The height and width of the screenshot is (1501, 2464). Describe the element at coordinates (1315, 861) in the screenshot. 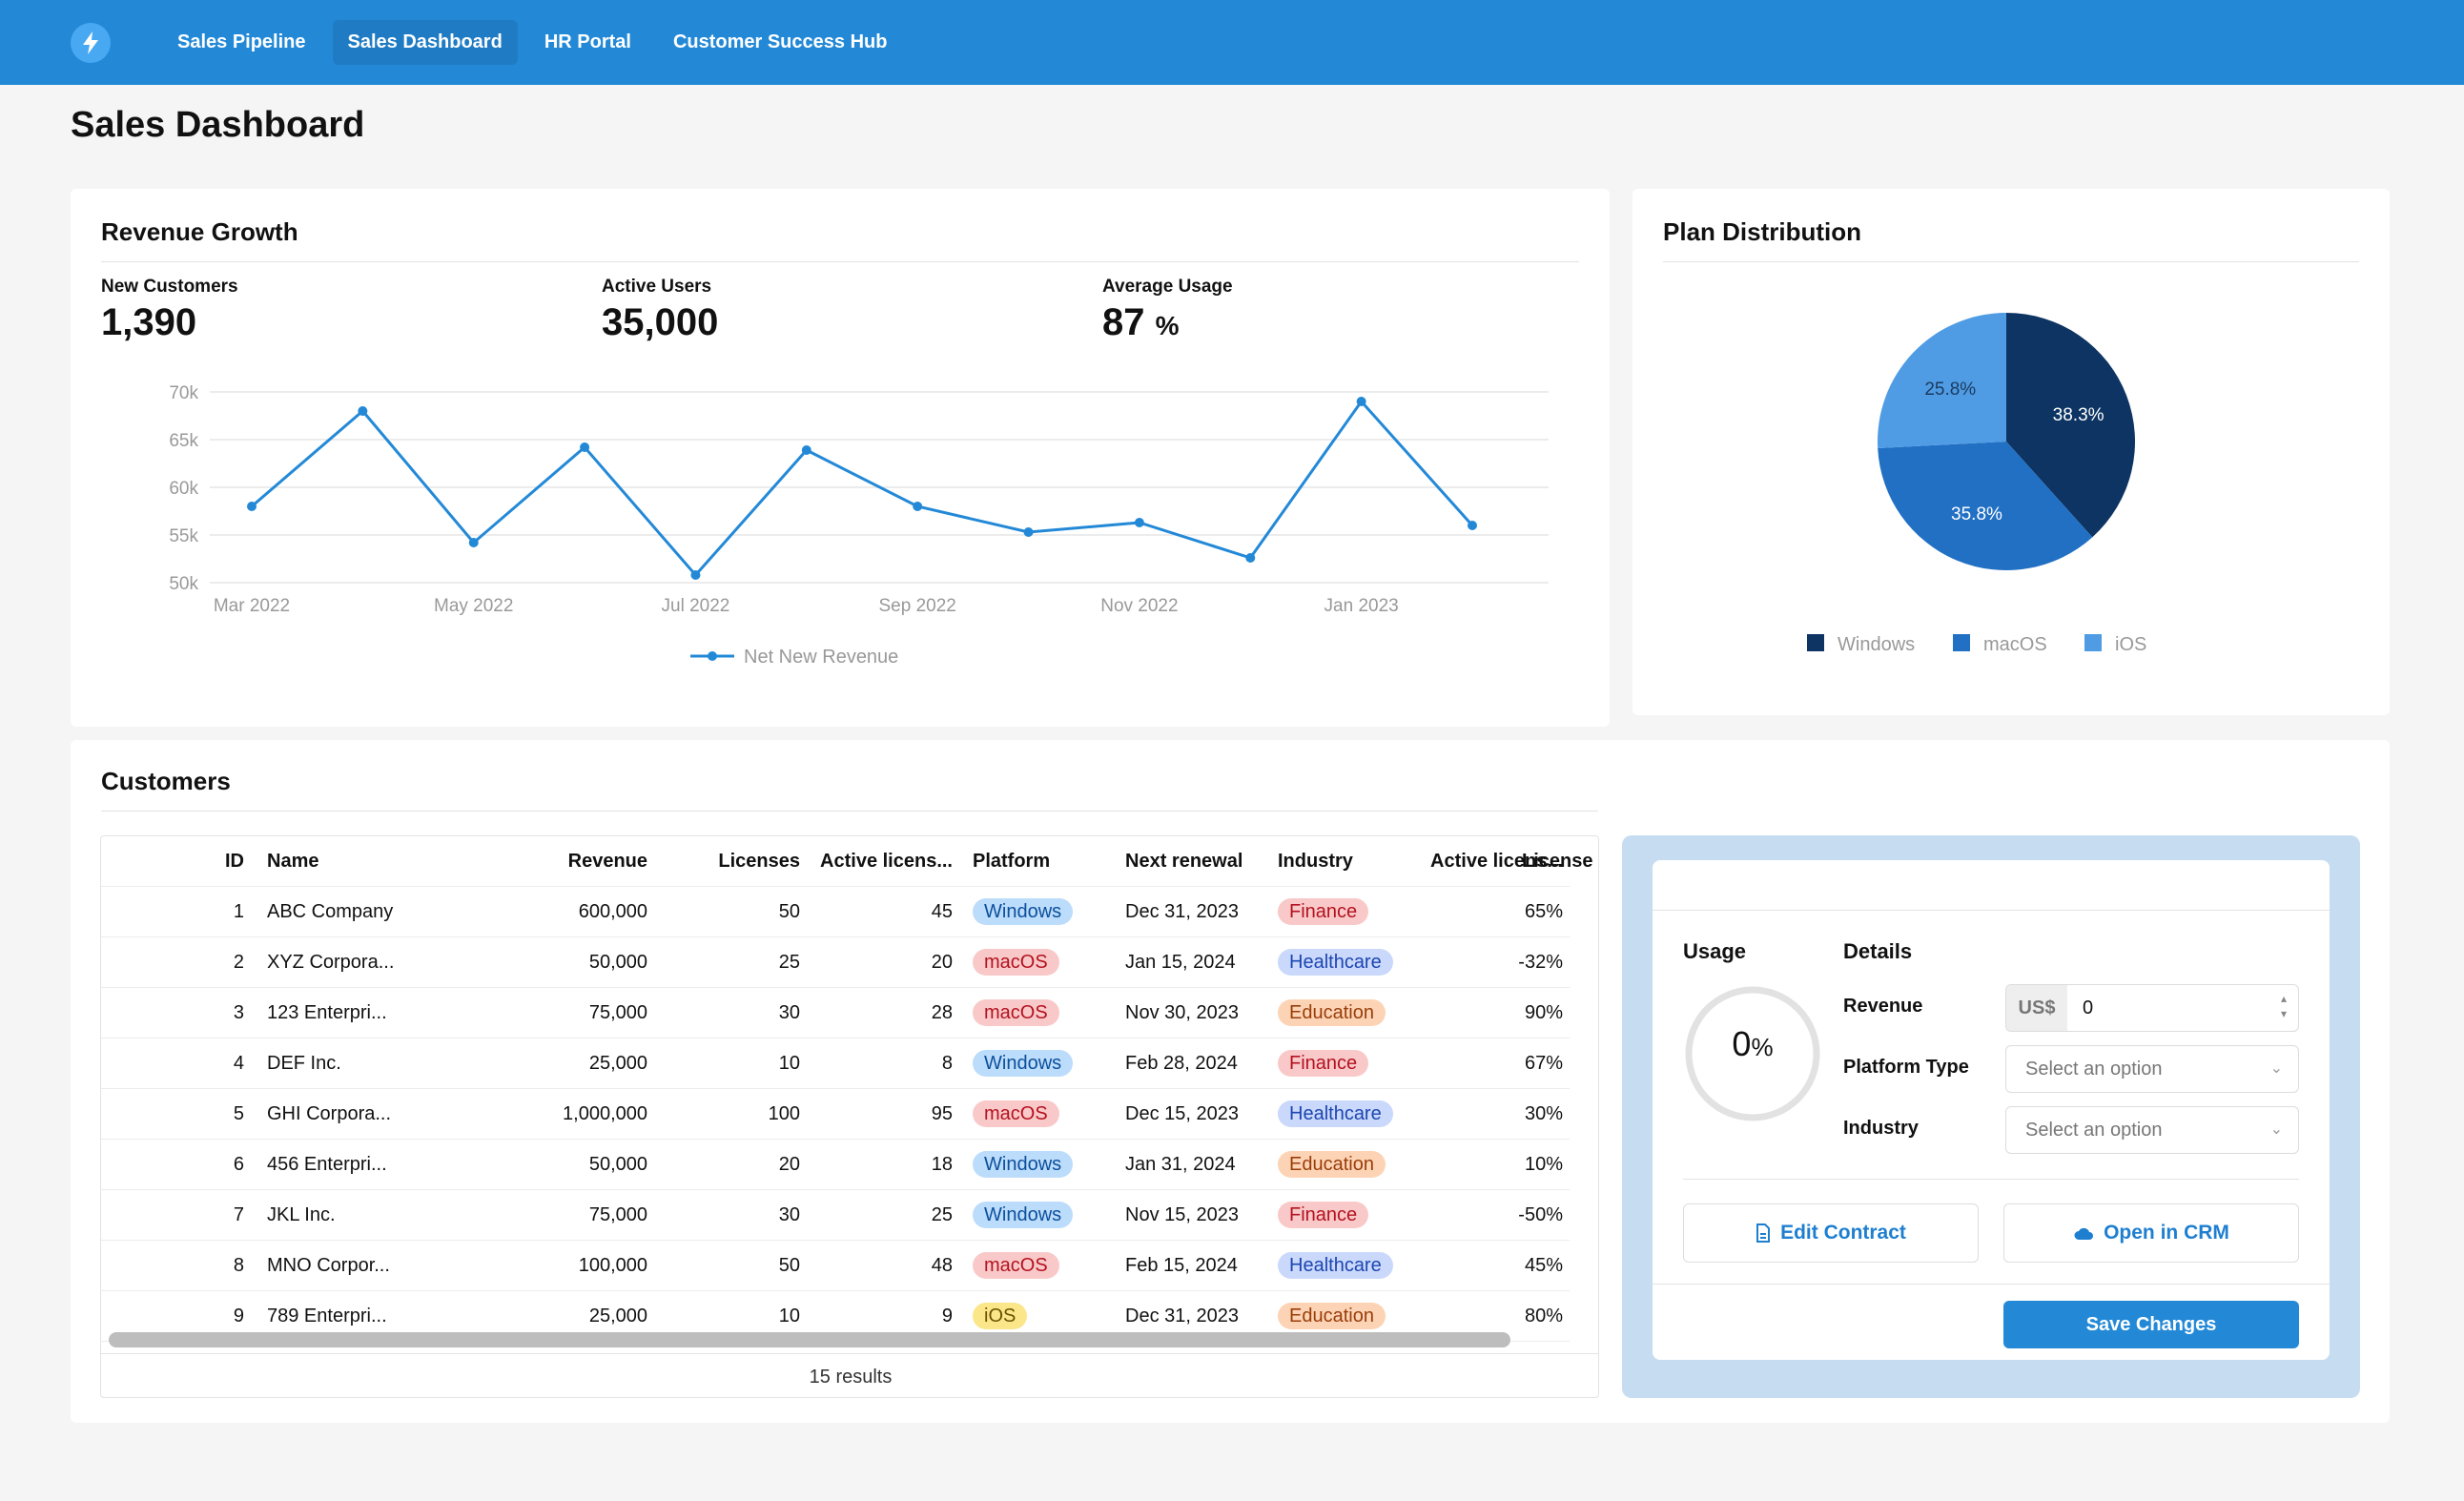

I see `column-header: Industry` at that location.